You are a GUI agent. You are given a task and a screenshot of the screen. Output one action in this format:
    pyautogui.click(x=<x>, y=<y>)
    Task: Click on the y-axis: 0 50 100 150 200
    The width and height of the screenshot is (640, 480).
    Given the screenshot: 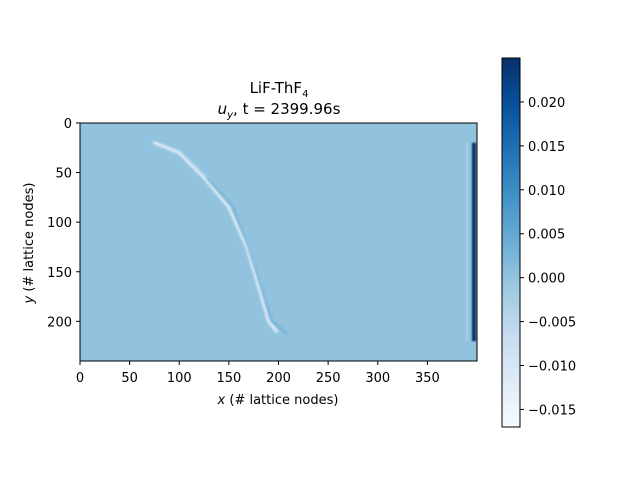 What is the action you would take?
    pyautogui.click(x=63, y=223)
    